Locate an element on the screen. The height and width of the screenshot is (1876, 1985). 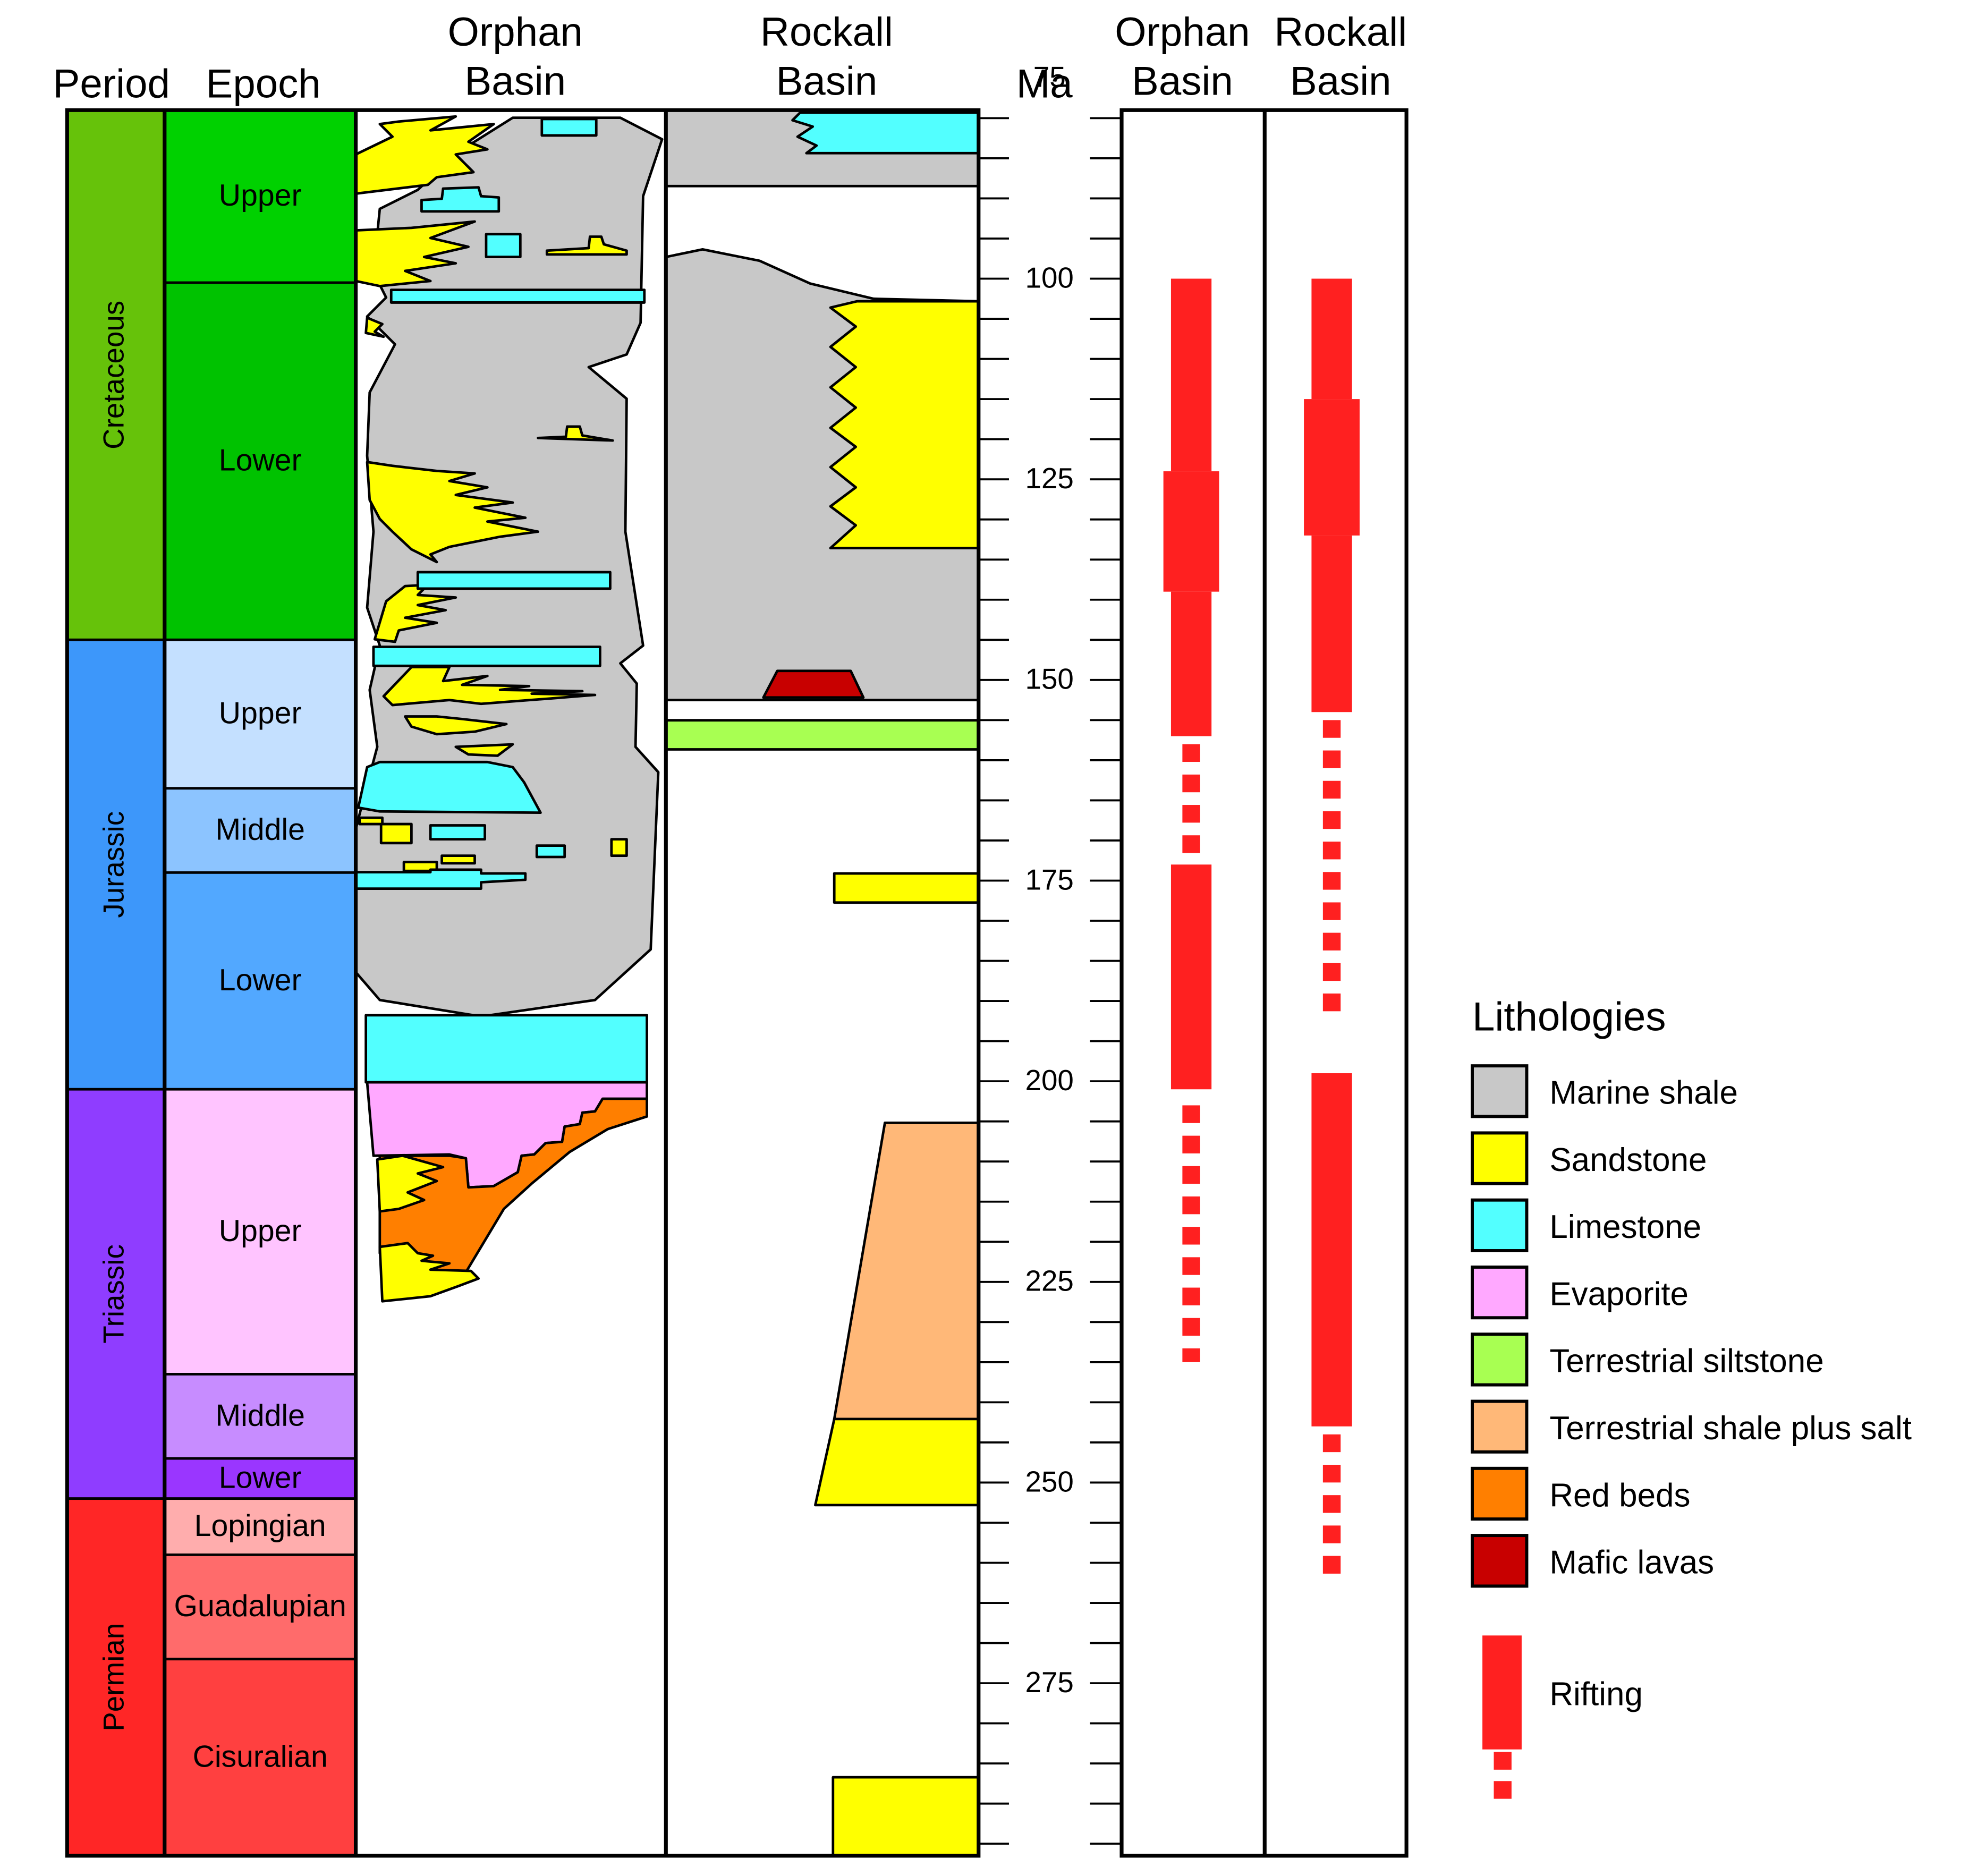
legend-rifting-solid-swatch is located at coordinates (1502, 1692).